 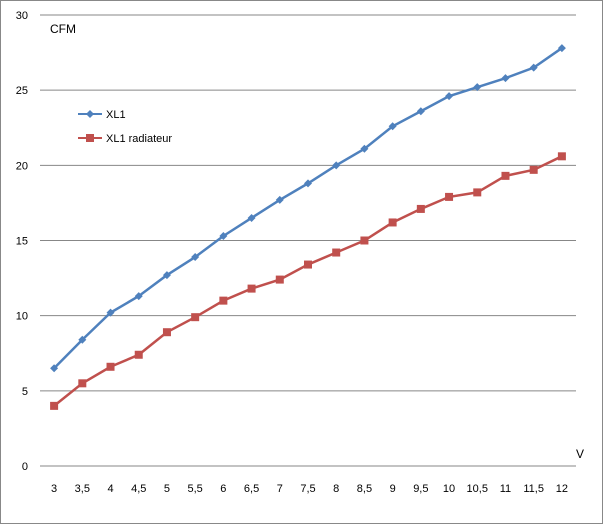 I want to click on x-tick-label: 7,5, so click(x=307, y=489).